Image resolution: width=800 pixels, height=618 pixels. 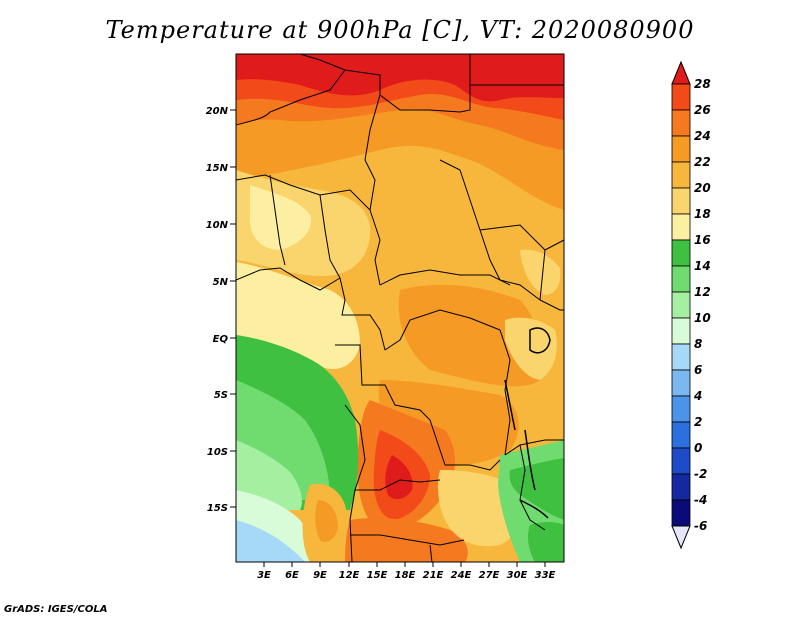 What do you see at coordinates (292, 575) in the screenshot?
I see `lon-label: 6E` at bounding box center [292, 575].